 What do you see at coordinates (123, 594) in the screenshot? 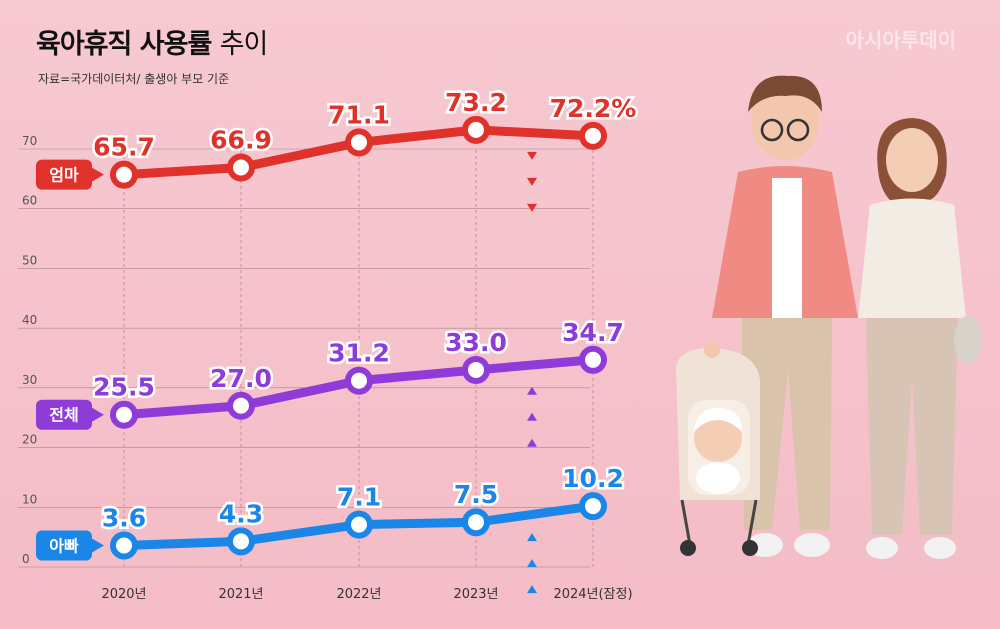
I see `x-tick-label: 2020년` at bounding box center [123, 594].